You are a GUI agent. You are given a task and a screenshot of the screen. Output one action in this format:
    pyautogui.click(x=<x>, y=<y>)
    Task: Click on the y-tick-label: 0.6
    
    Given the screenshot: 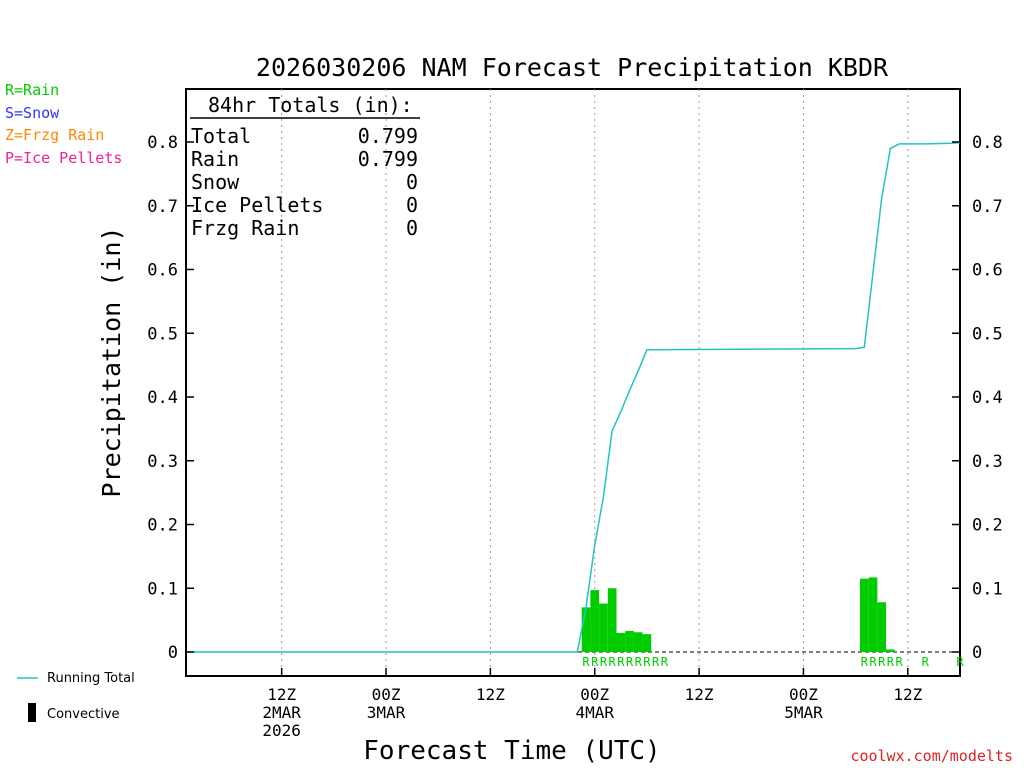 What is the action you would take?
    pyautogui.click(x=162, y=271)
    